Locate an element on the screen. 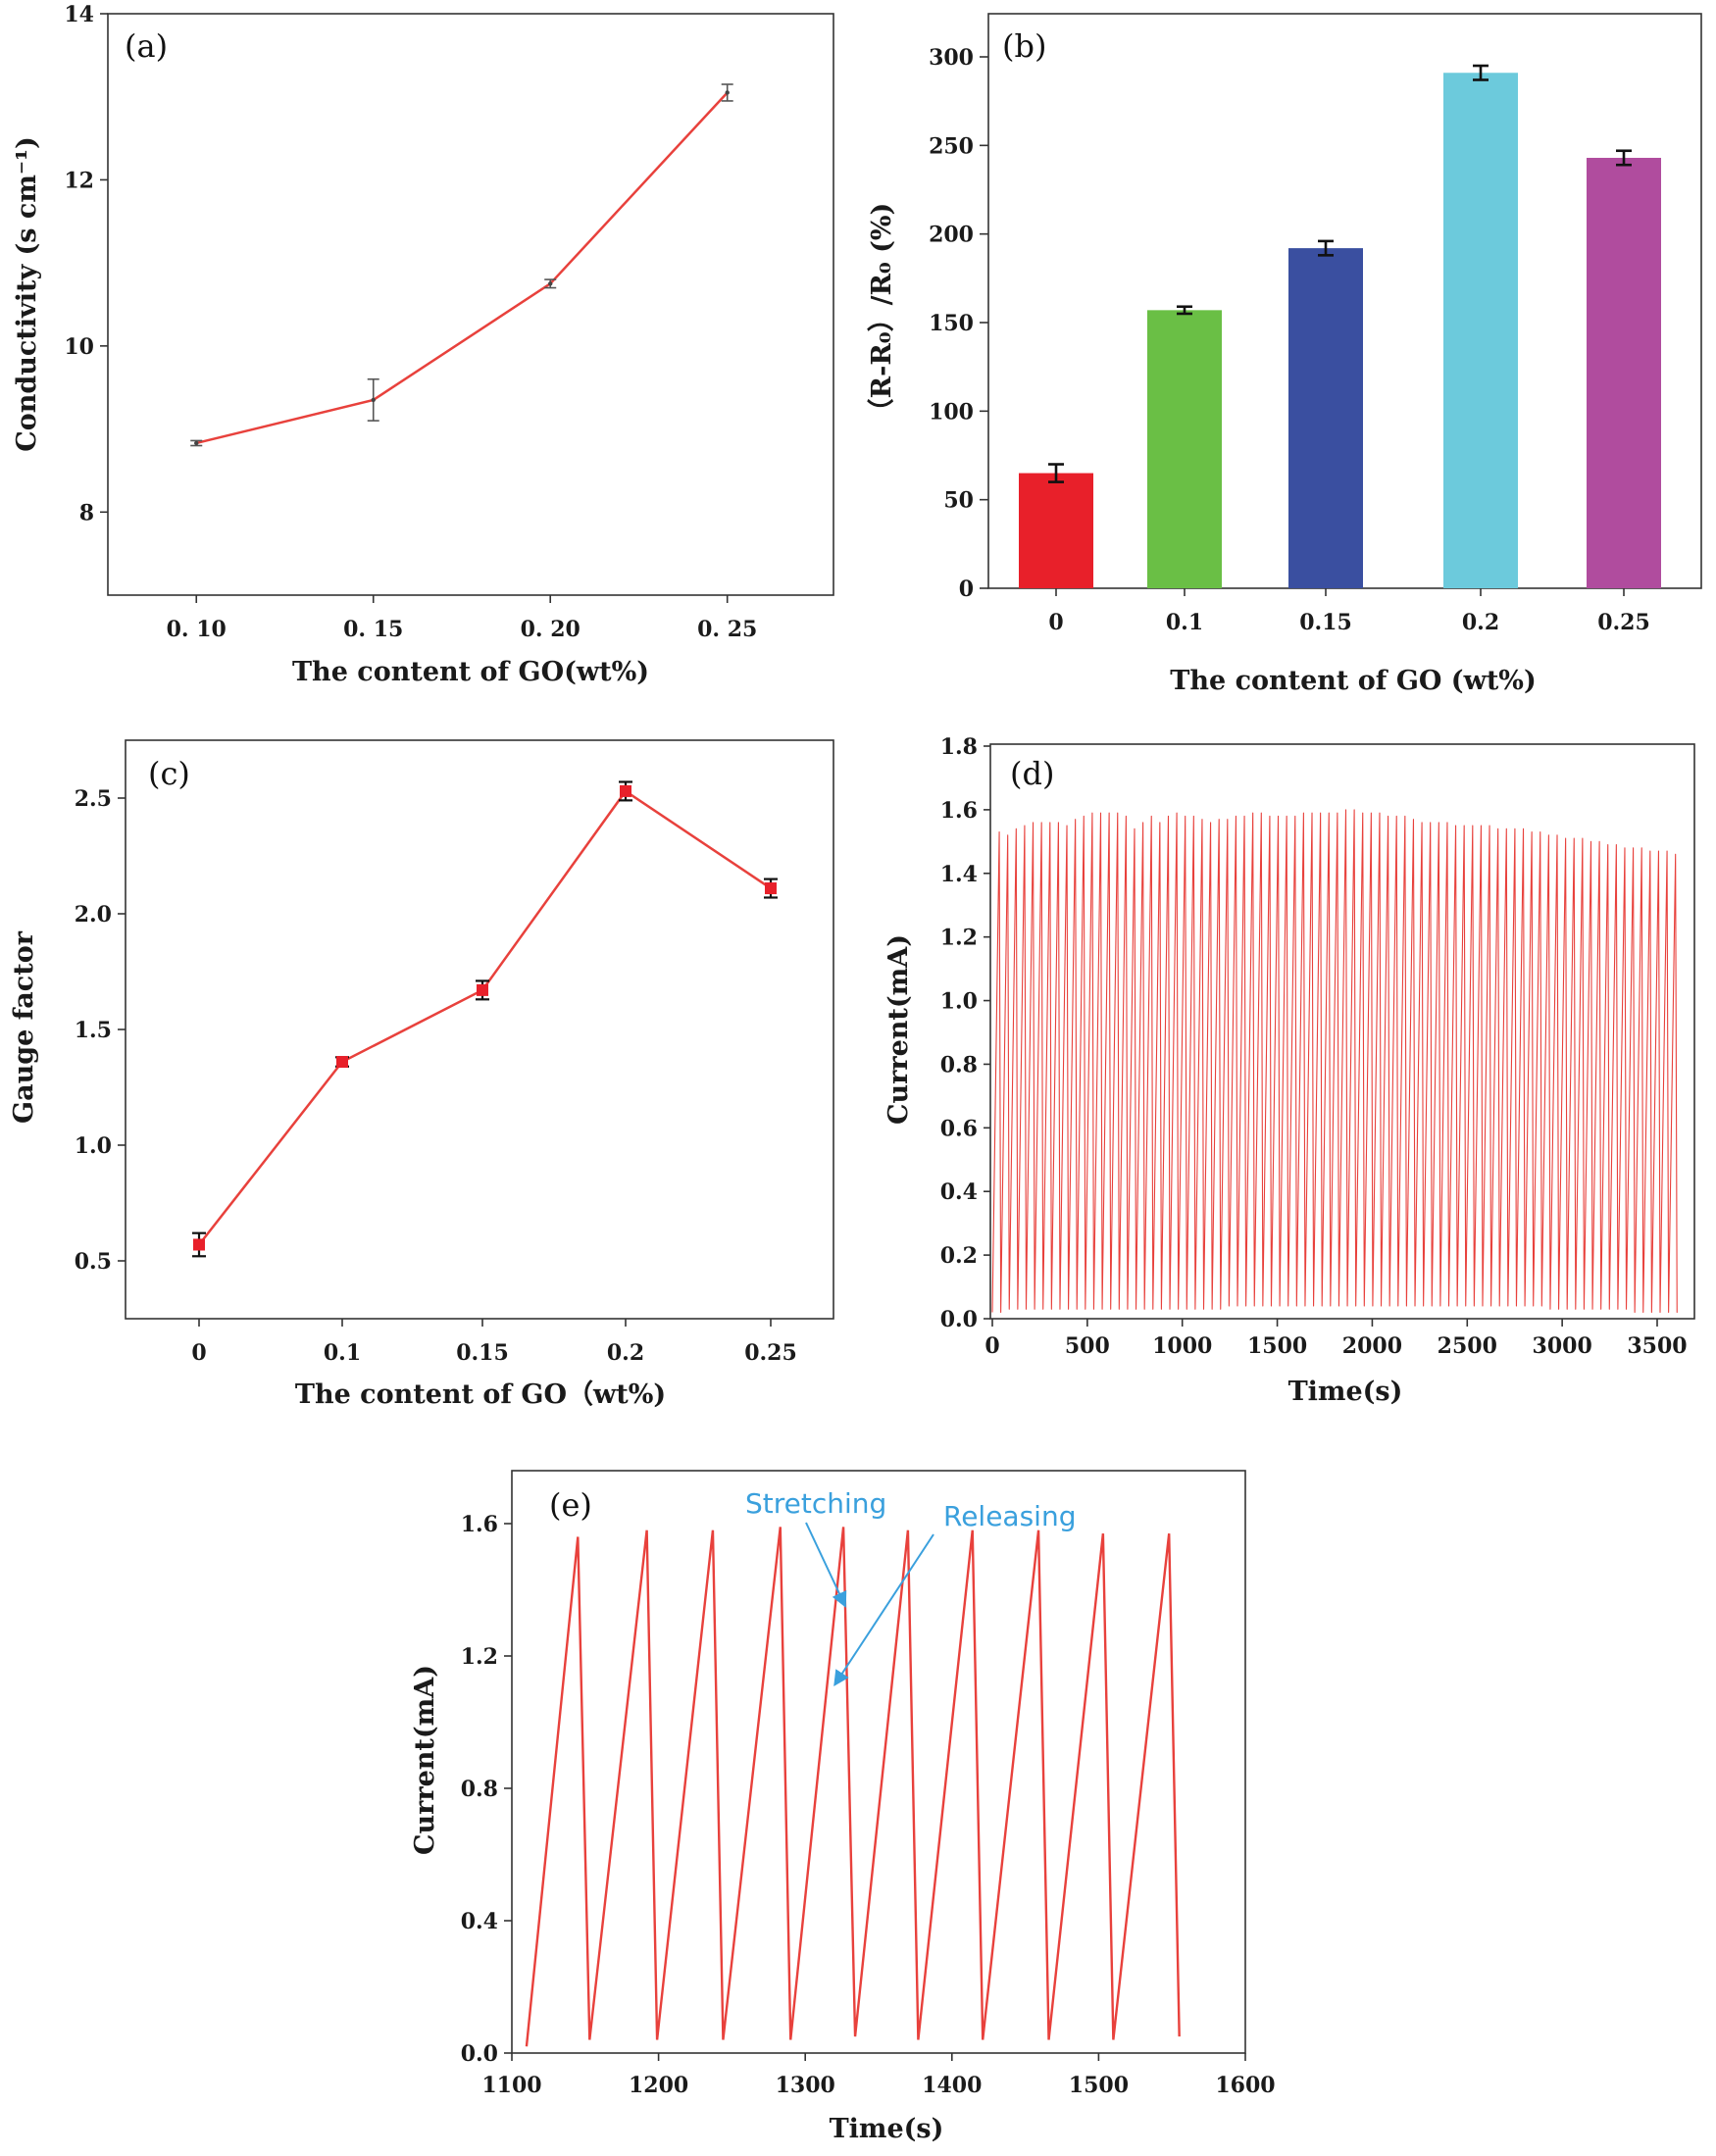 The width and height of the screenshot is (1716, 2156). panel-e-ylabel: Current(mA) is located at coordinates (425, 1760).